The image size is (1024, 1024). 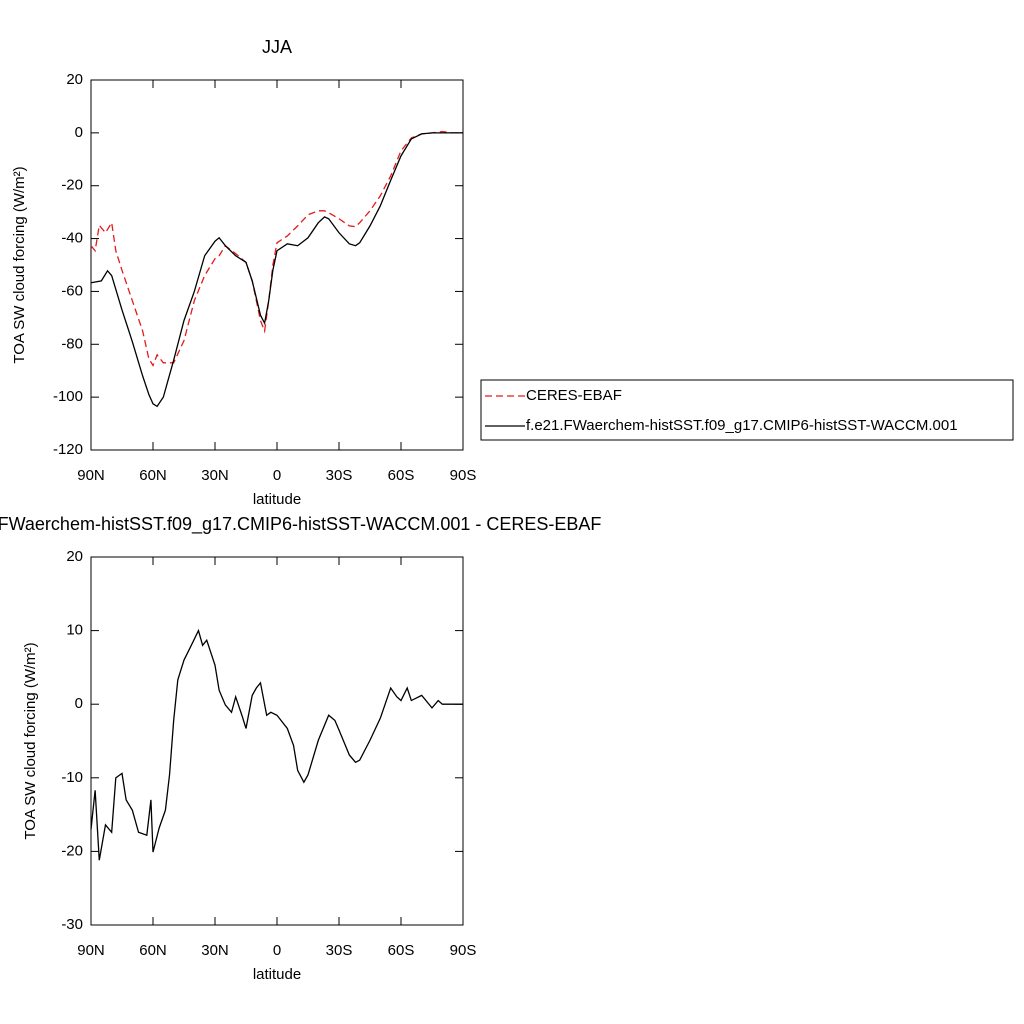 What do you see at coordinates (68, 449) in the screenshot?
I see `y-tick-label: -120` at bounding box center [68, 449].